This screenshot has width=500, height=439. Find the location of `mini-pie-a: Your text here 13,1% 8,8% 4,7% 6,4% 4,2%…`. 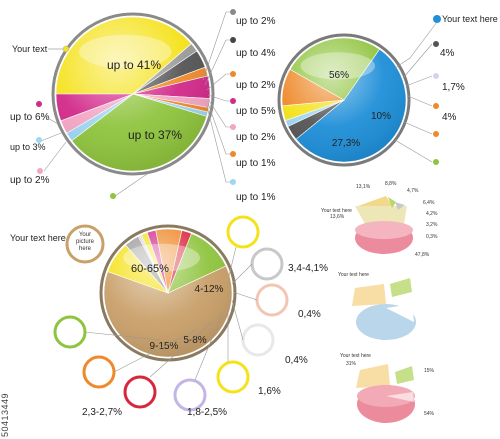

mini-pie-a: Your text here 13,1% 8,8% 4,7% 6,4% 4,2%… is located at coordinates (379, 219).